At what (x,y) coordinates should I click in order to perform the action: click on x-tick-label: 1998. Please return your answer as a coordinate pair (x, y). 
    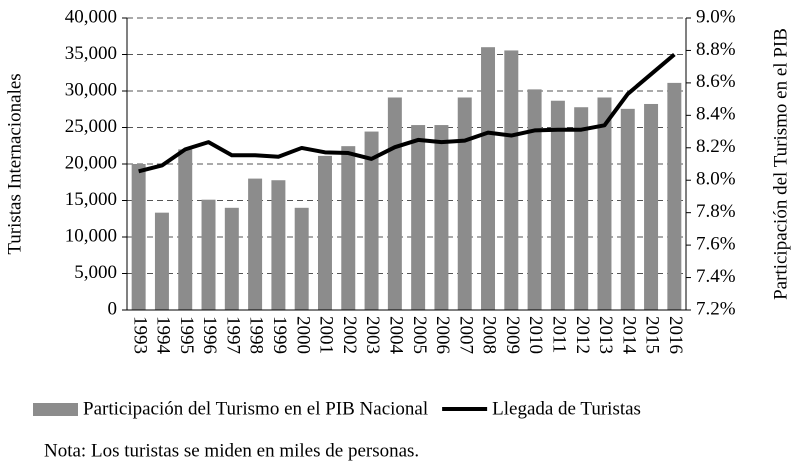
    Looking at the image, I should click on (256, 335).